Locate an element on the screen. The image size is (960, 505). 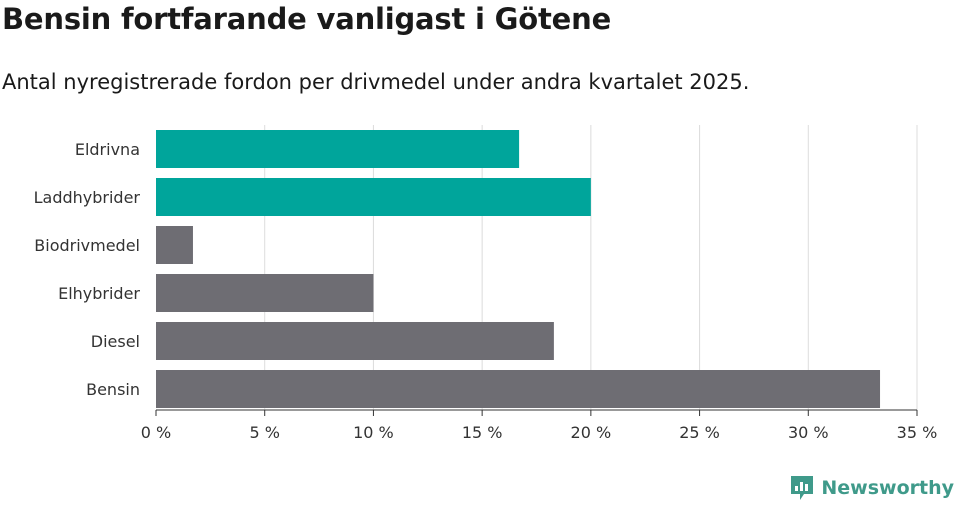
brand-logo: Newsworthy is located at coordinates (871, 488).